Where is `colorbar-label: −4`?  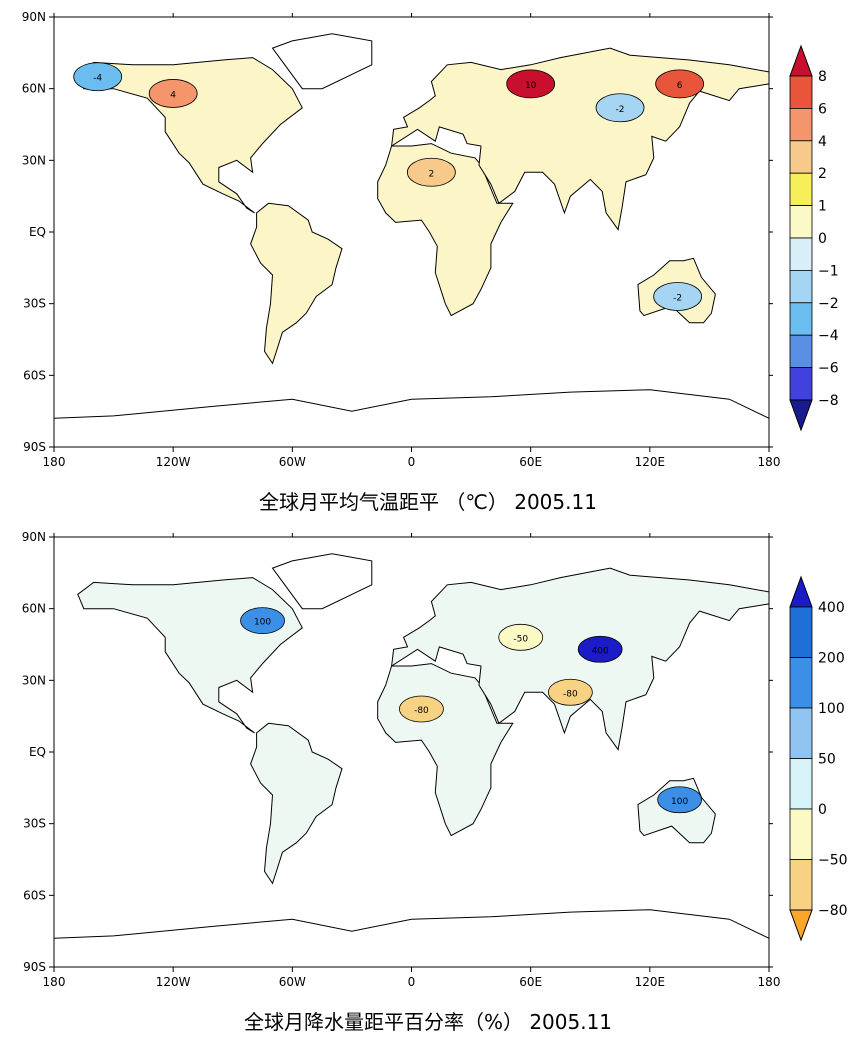 colorbar-label: −4 is located at coordinates (828, 336).